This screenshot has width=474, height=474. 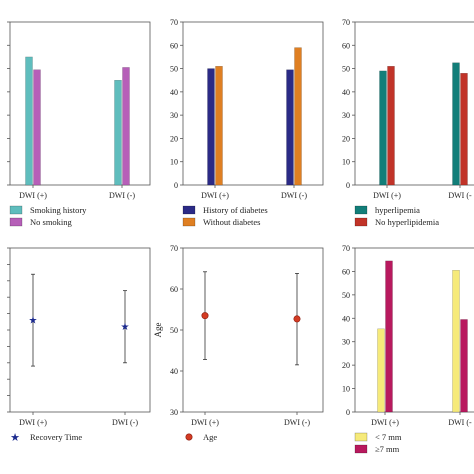 What do you see at coordinates (189, 437) in the screenshot?
I see `legend-marker` at bounding box center [189, 437].